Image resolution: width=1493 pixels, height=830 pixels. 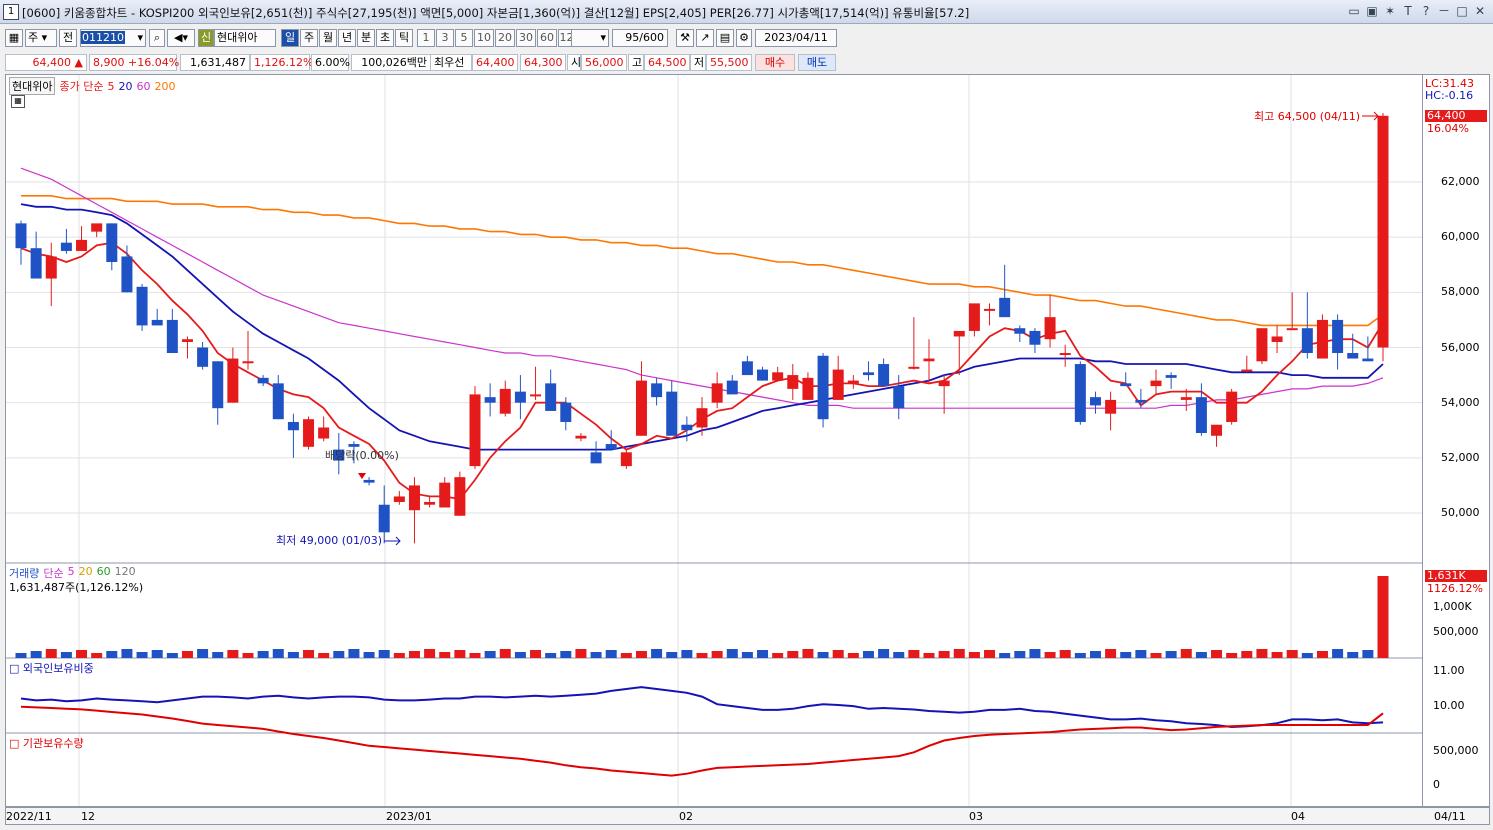 I want to click on line-icon: ↗, so click(x=705, y=38).